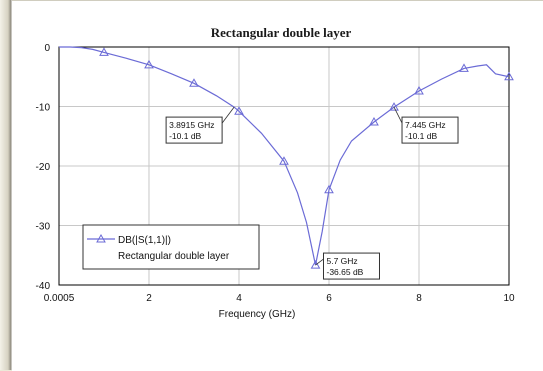 The width and height of the screenshot is (543, 371). Describe the element at coordinates (43, 227) in the screenshot. I see `y-tick-label: -30` at that location.